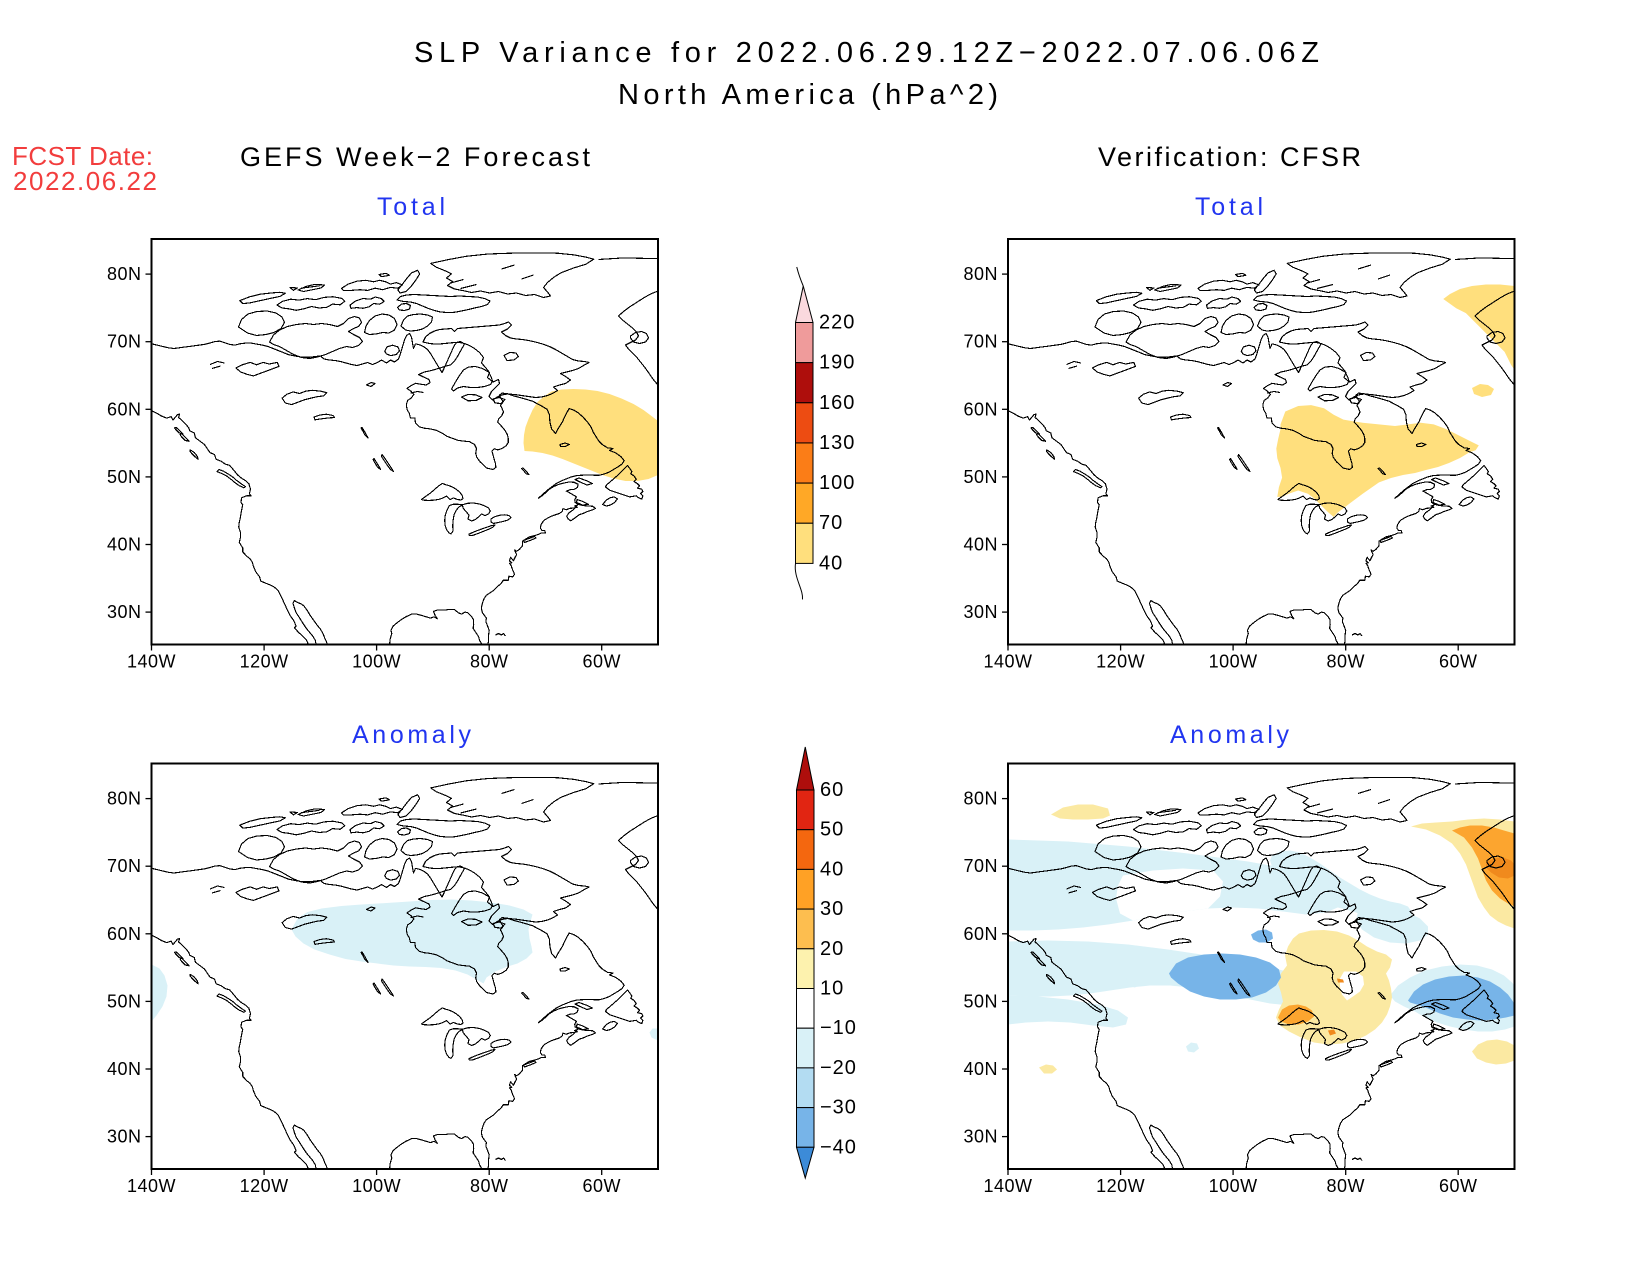  I want to click on svg-text: 220, so click(837, 323).